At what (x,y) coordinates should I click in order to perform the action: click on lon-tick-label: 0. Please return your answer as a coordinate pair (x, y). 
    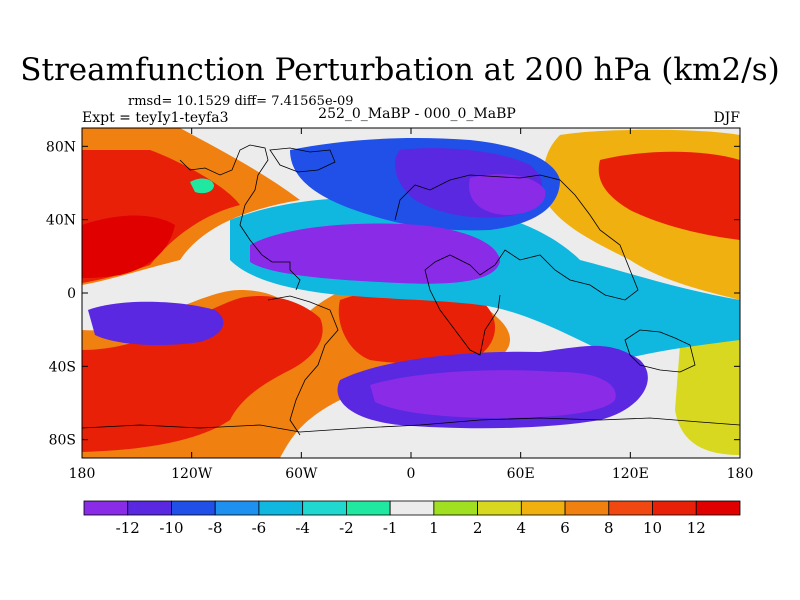
    Looking at the image, I should click on (411, 474).